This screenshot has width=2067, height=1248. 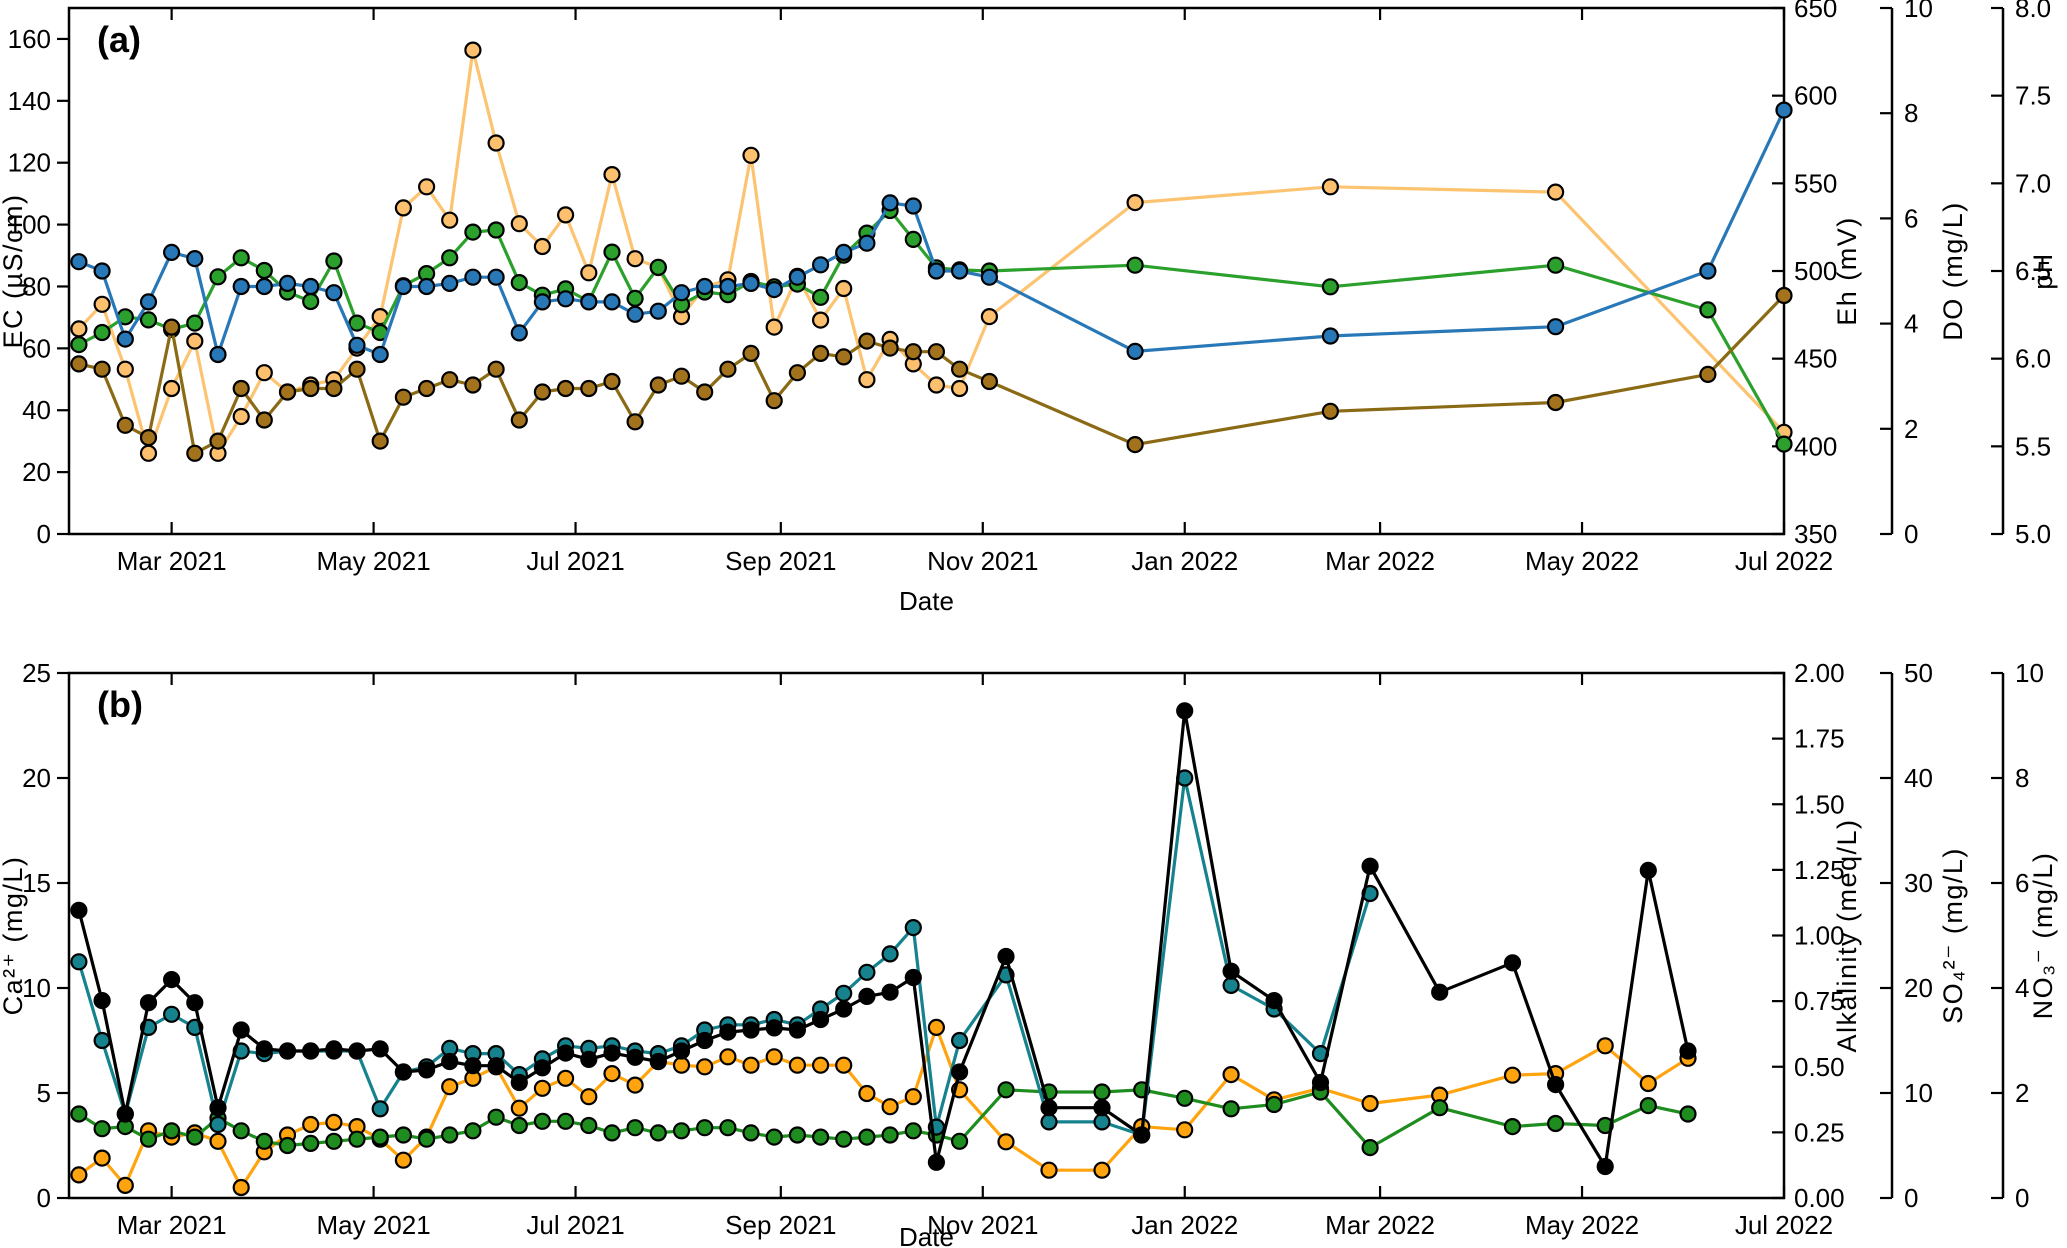 I want to click on y-tick-label: 1.00, so click(x=1819, y=936).